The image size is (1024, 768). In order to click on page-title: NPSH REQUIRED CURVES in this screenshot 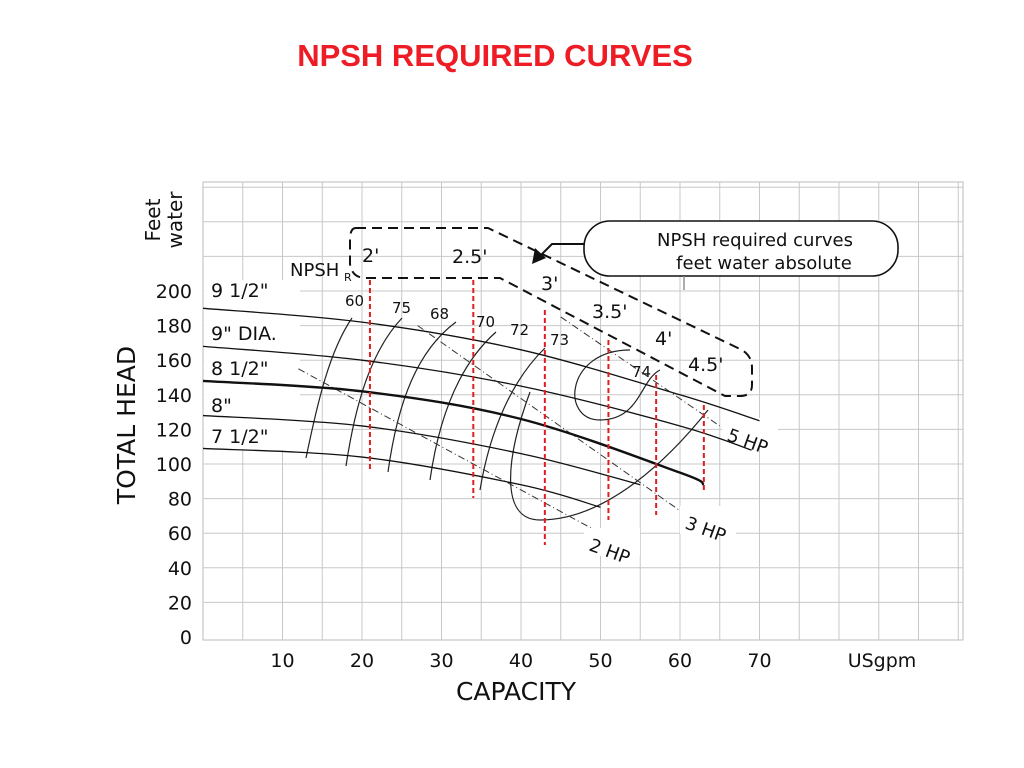, I will do `click(495, 55)`.